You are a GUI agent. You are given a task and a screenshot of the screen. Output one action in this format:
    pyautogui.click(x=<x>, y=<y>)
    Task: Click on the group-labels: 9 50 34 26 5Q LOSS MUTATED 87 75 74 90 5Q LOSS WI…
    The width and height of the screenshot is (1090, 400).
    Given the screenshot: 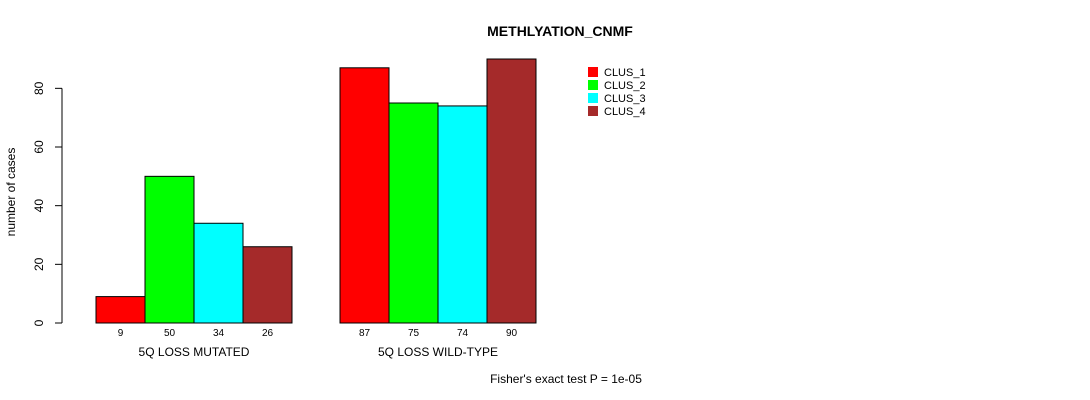 What is the action you would take?
    pyautogui.click(x=318, y=343)
    